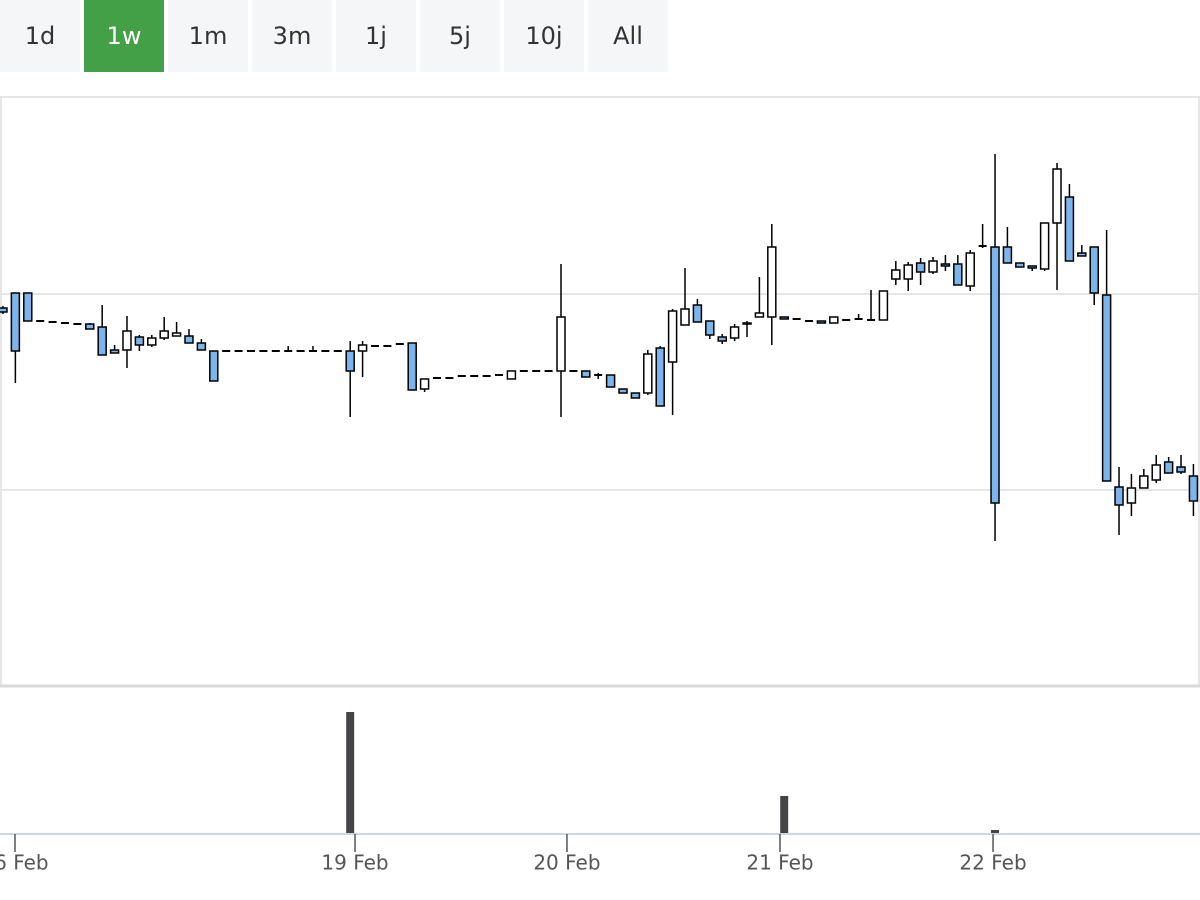 The width and height of the screenshot is (1200, 900). What do you see at coordinates (376, 36) in the screenshot?
I see `range-button: 1j` at bounding box center [376, 36].